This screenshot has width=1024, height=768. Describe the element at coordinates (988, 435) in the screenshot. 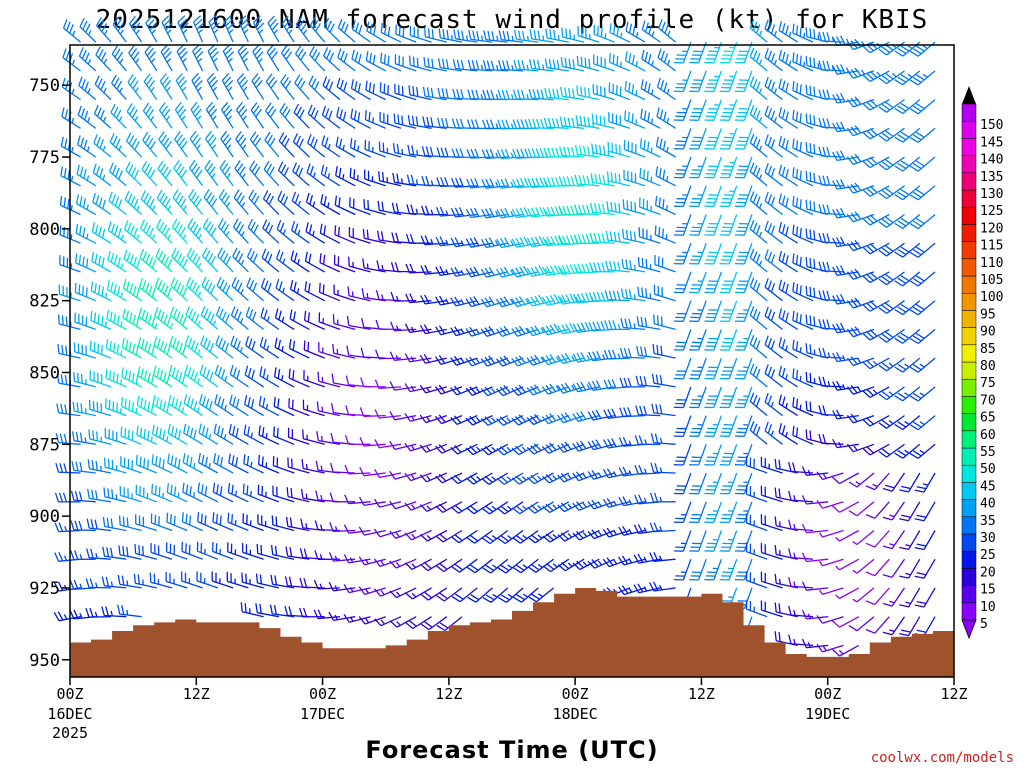

I see `colorbar-label: 60` at that location.